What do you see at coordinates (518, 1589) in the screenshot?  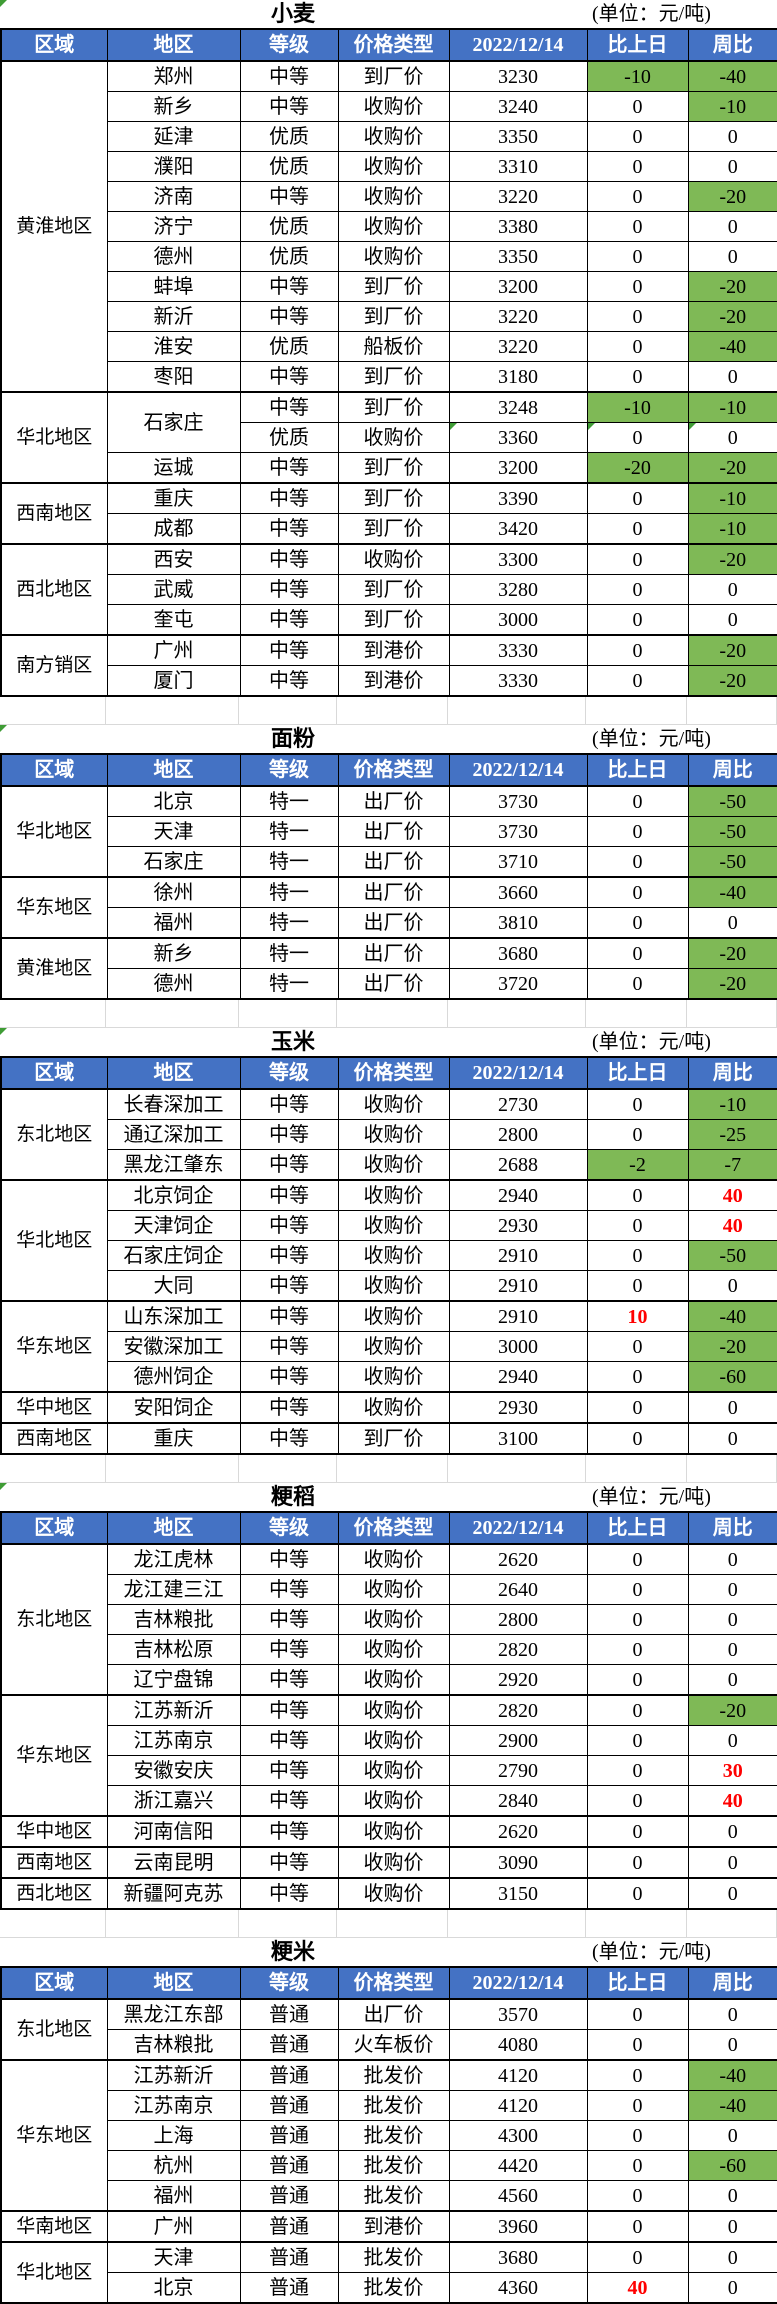 I see `cell-price: 2640` at bounding box center [518, 1589].